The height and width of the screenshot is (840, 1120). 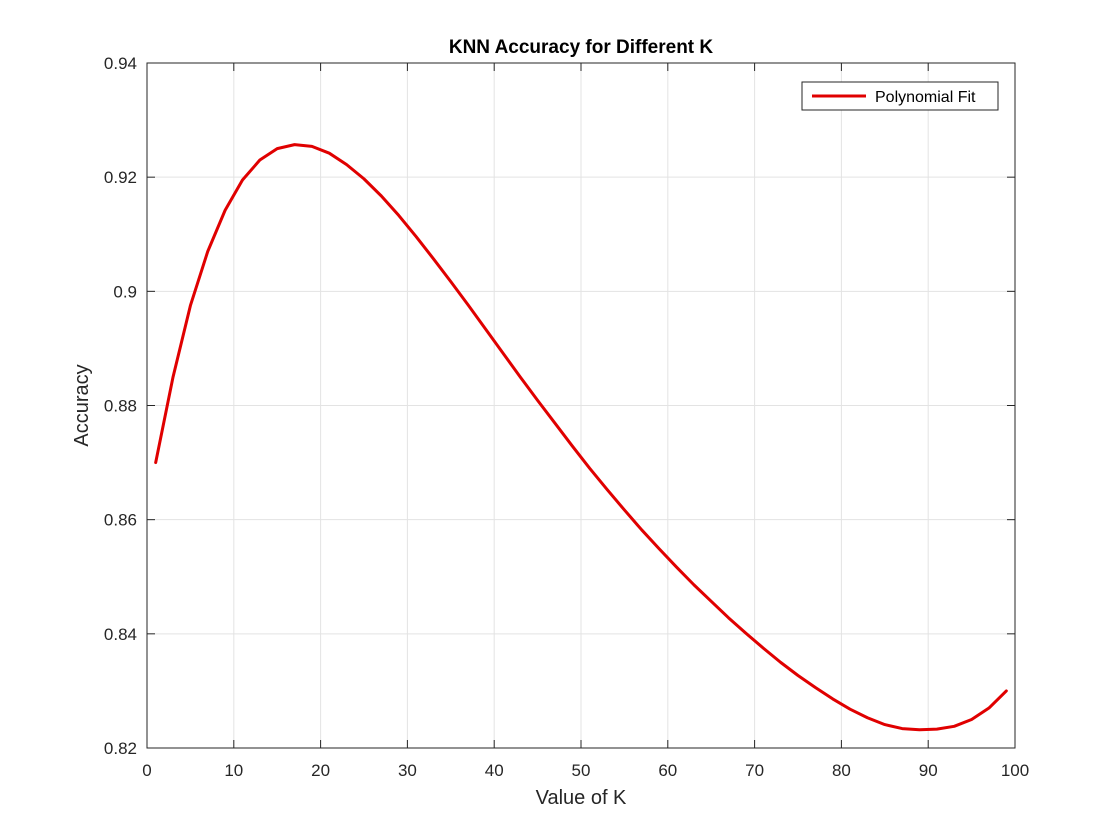 What do you see at coordinates (925, 97) in the screenshot?
I see `legend-entry-polynomial-fit: Polynomial Fit` at bounding box center [925, 97].